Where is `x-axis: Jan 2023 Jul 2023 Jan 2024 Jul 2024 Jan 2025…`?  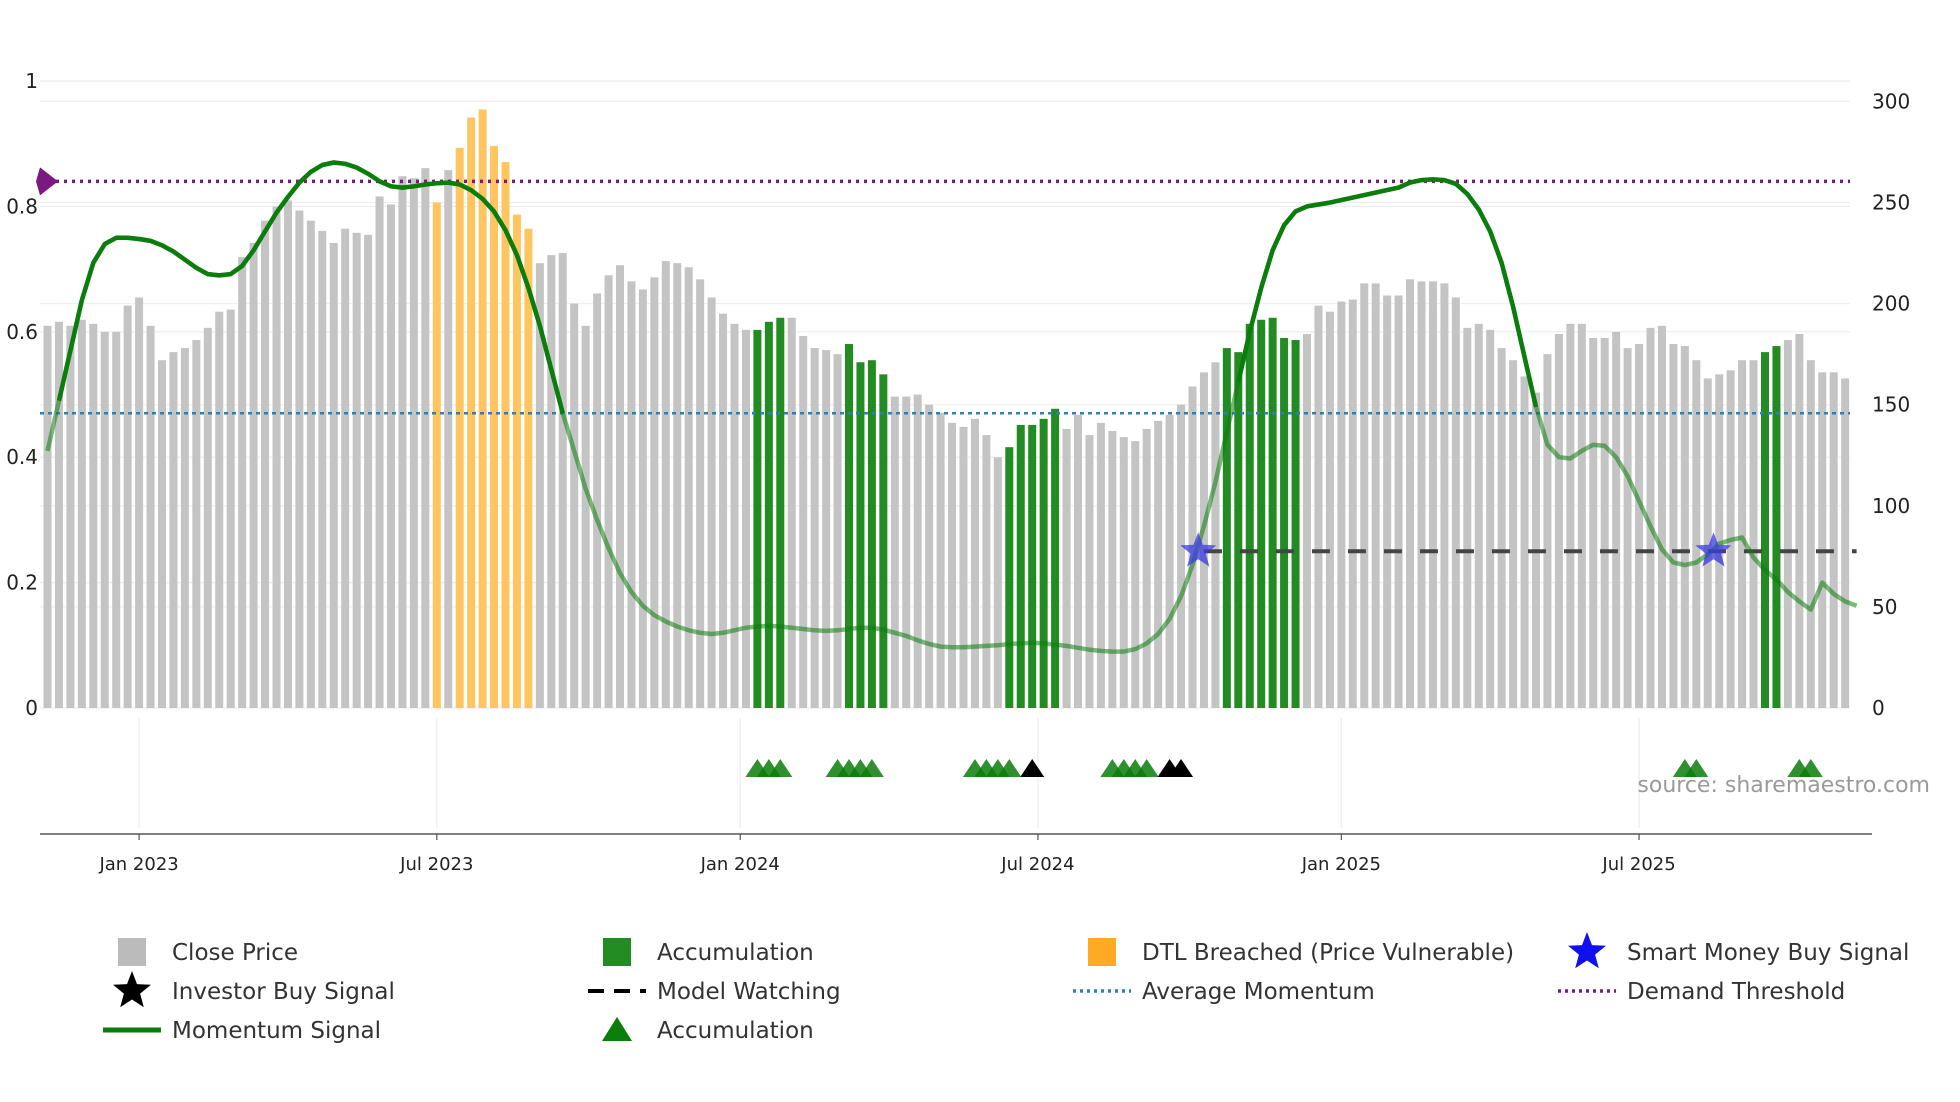 x-axis: Jan 2023 Jul 2023 Jan 2024 Jul 2024 Jan 2025… is located at coordinates (956, 854).